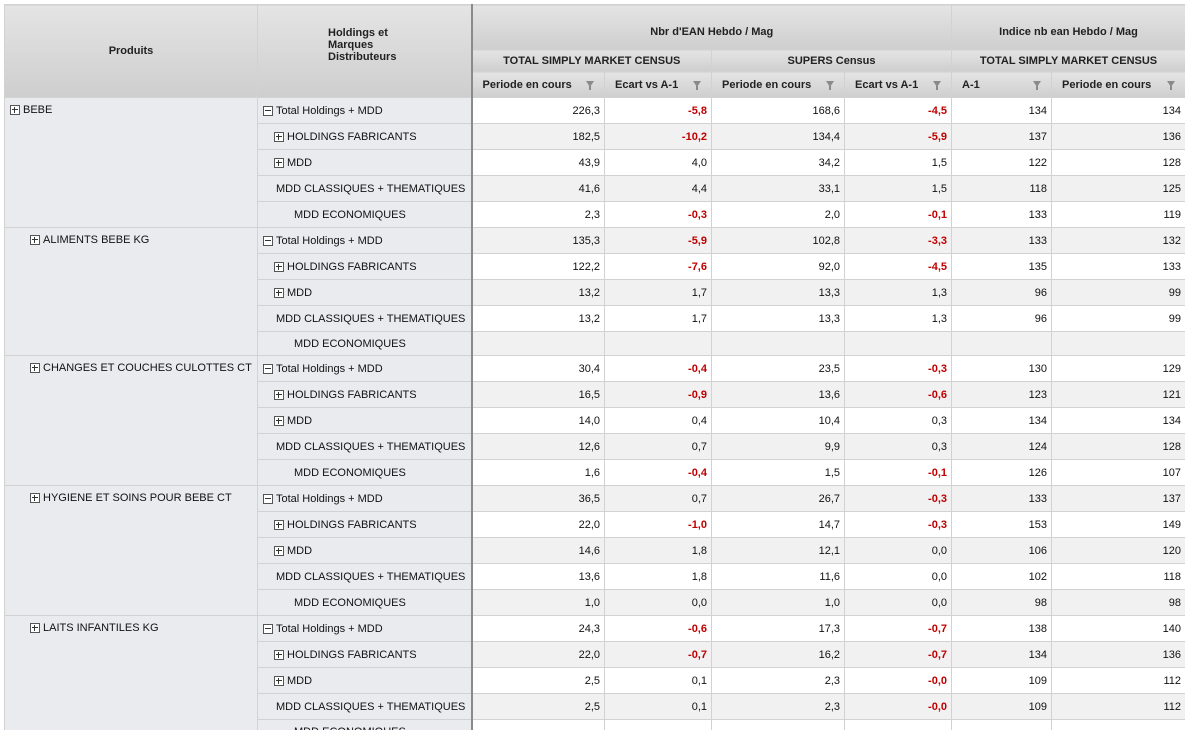 This screenshot has height=732, width=1187. I want to click on value-cell: 99, so click(1118, 318).